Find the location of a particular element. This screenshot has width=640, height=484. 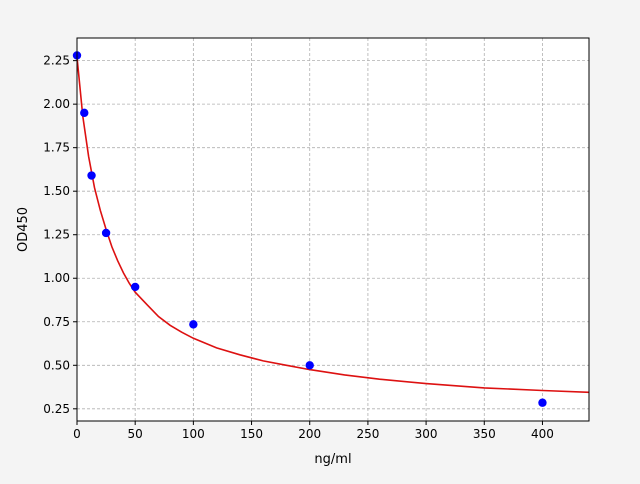

x-axis-label: ng/ml is located at coordinates (332, 459).